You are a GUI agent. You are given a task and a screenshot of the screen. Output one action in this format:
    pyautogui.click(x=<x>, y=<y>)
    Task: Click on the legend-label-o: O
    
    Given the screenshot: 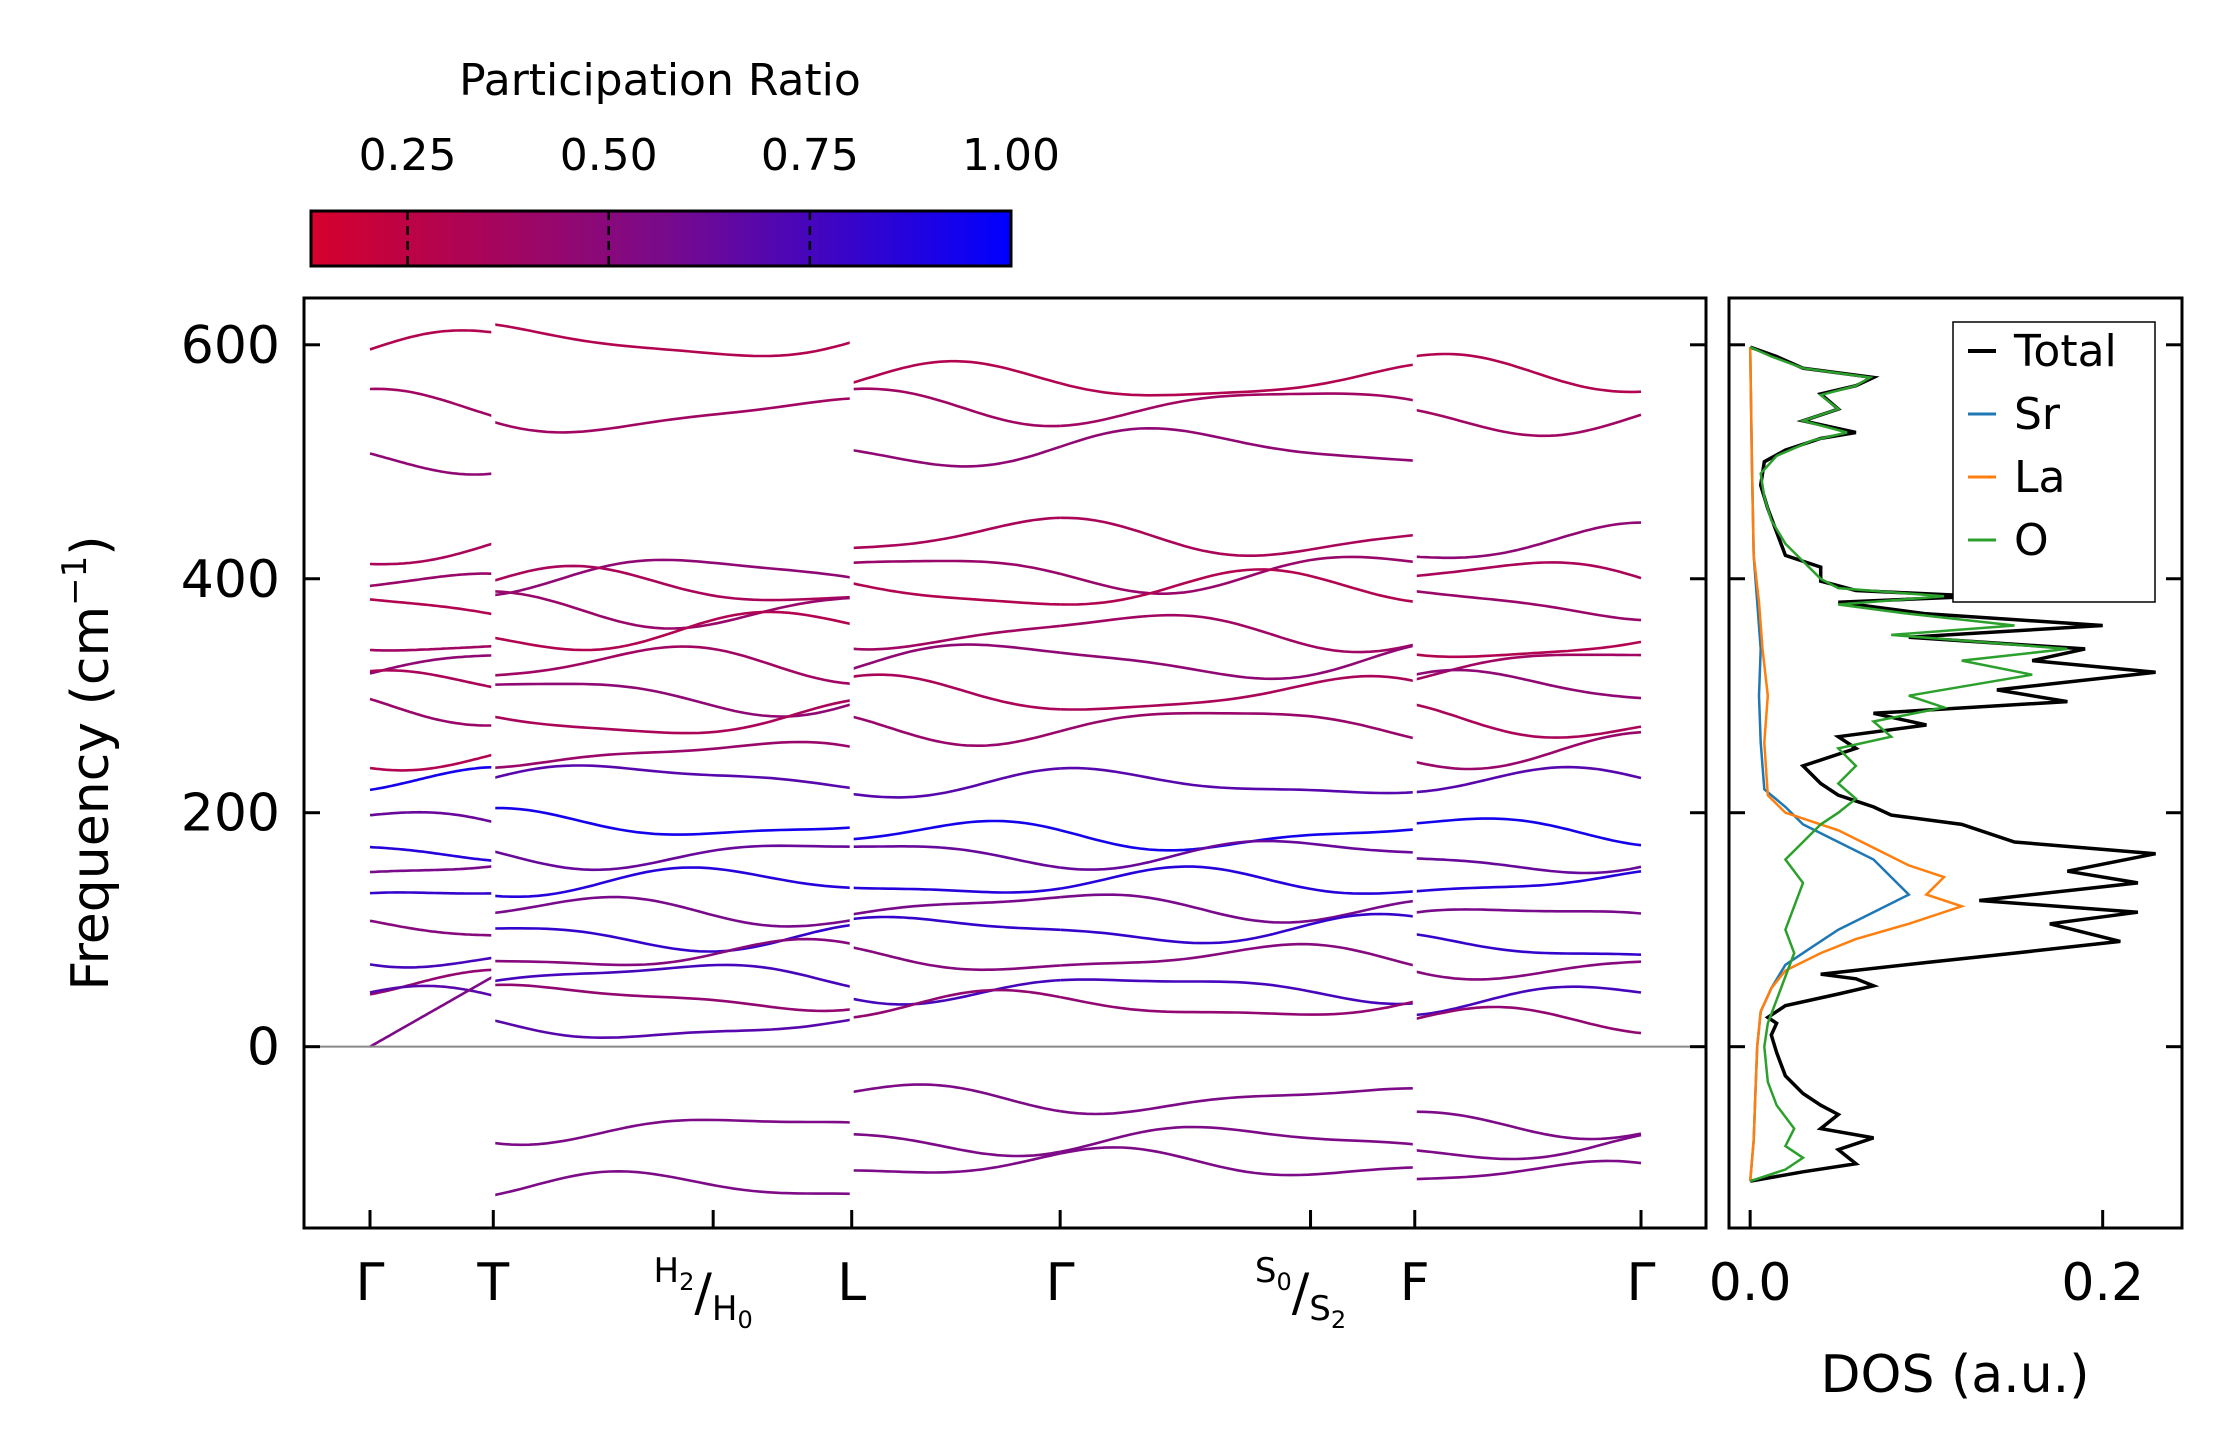 What is the action you would take?
    pyautogui.click(x=2031, y=540)
    